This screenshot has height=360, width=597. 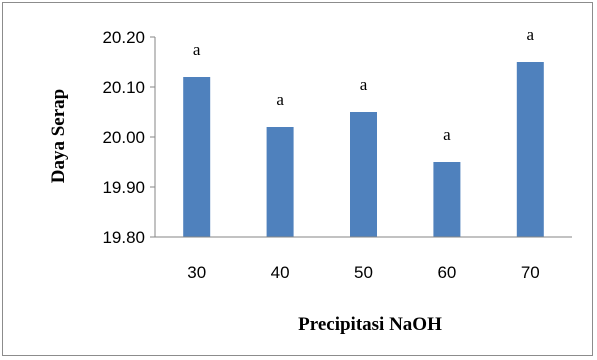 I want to click on data-label-70: a, so click(x=531, y=34).